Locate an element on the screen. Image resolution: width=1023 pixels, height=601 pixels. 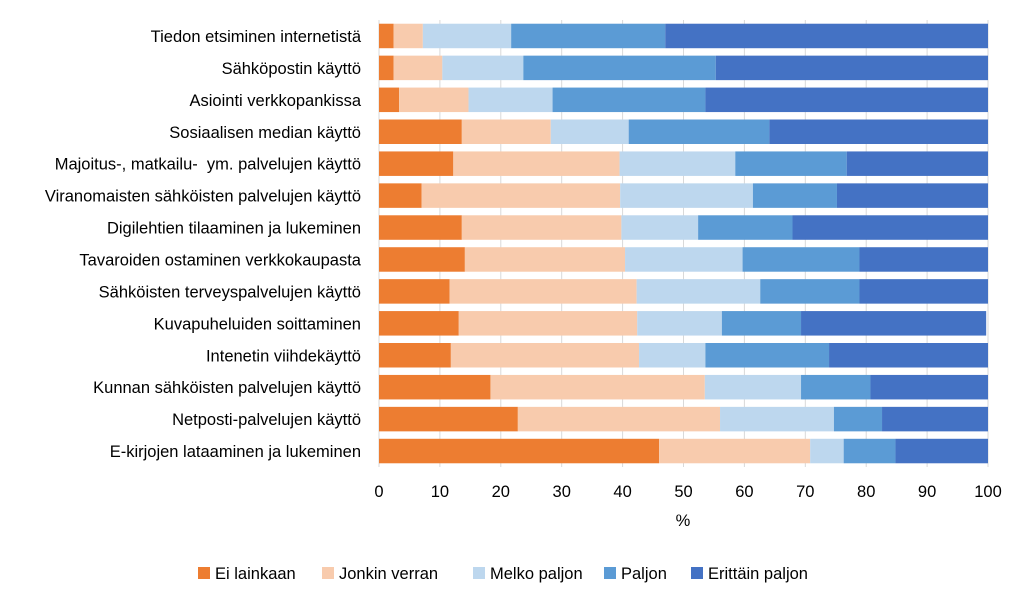
category-label: Tavaroiden ostaminen verkkokaupasta is located at coordinates (220, 260).